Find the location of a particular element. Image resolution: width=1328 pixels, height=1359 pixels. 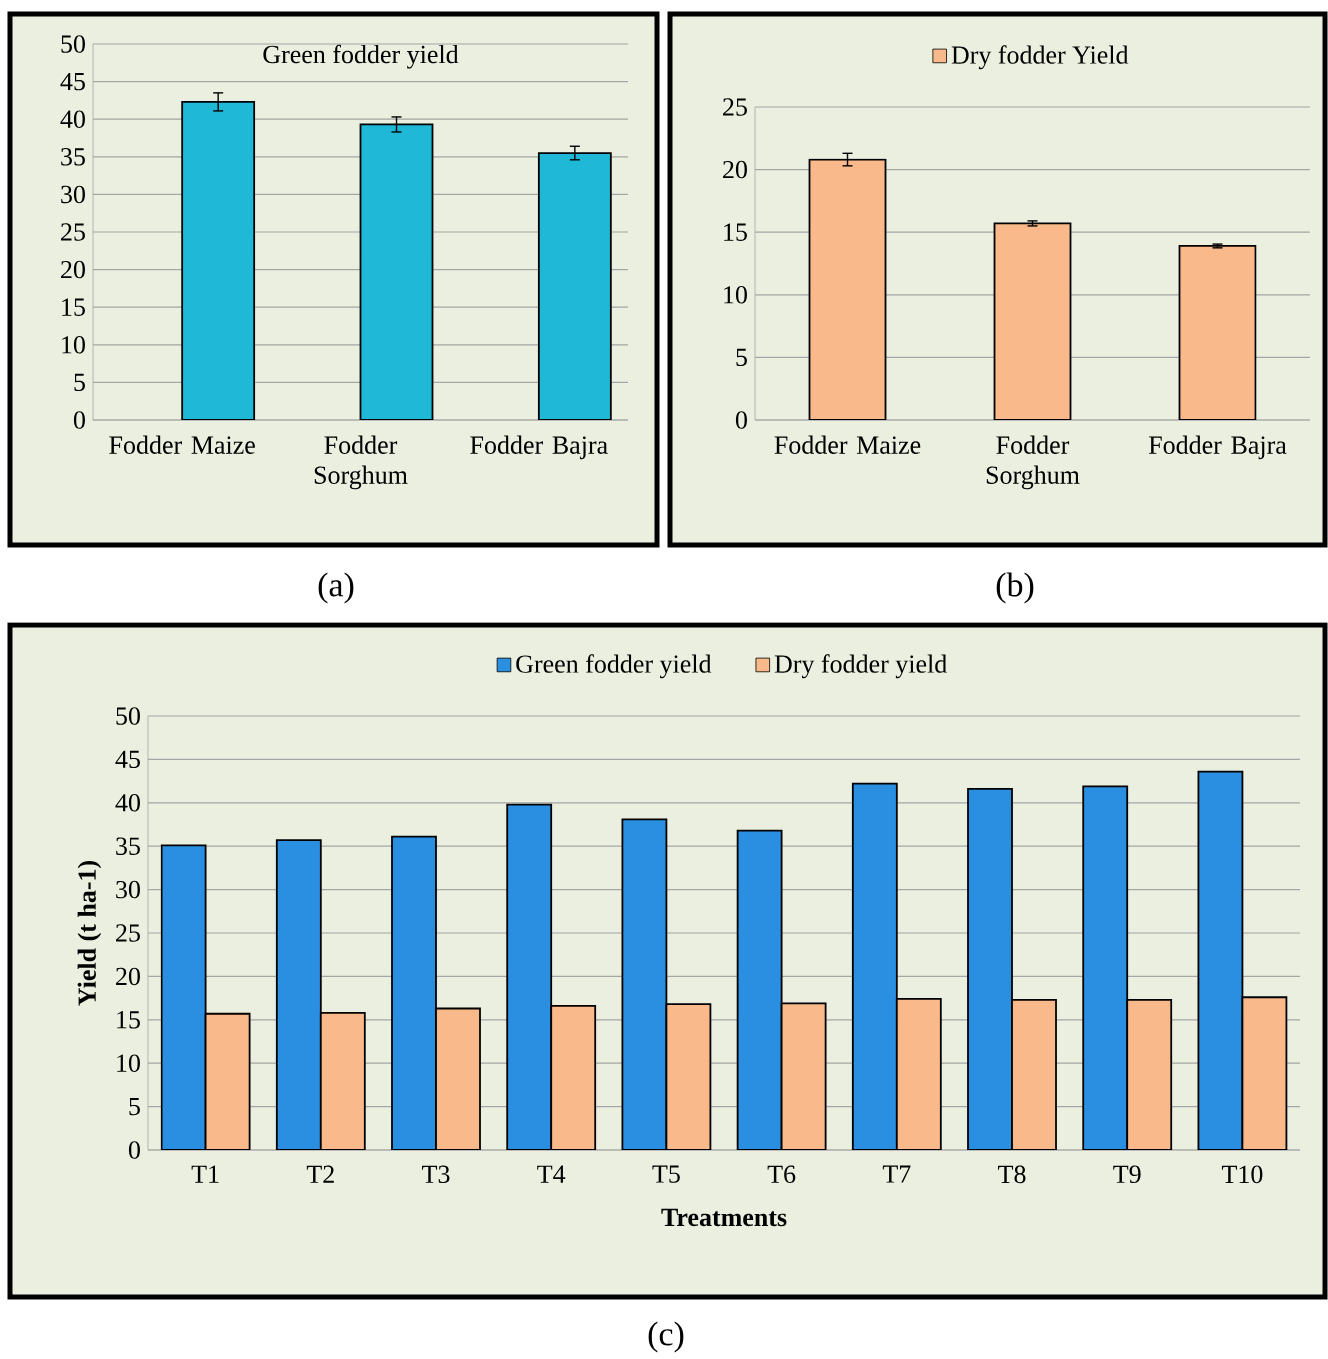

x-tick-label: T4 is located at coordinates (551, 1174).